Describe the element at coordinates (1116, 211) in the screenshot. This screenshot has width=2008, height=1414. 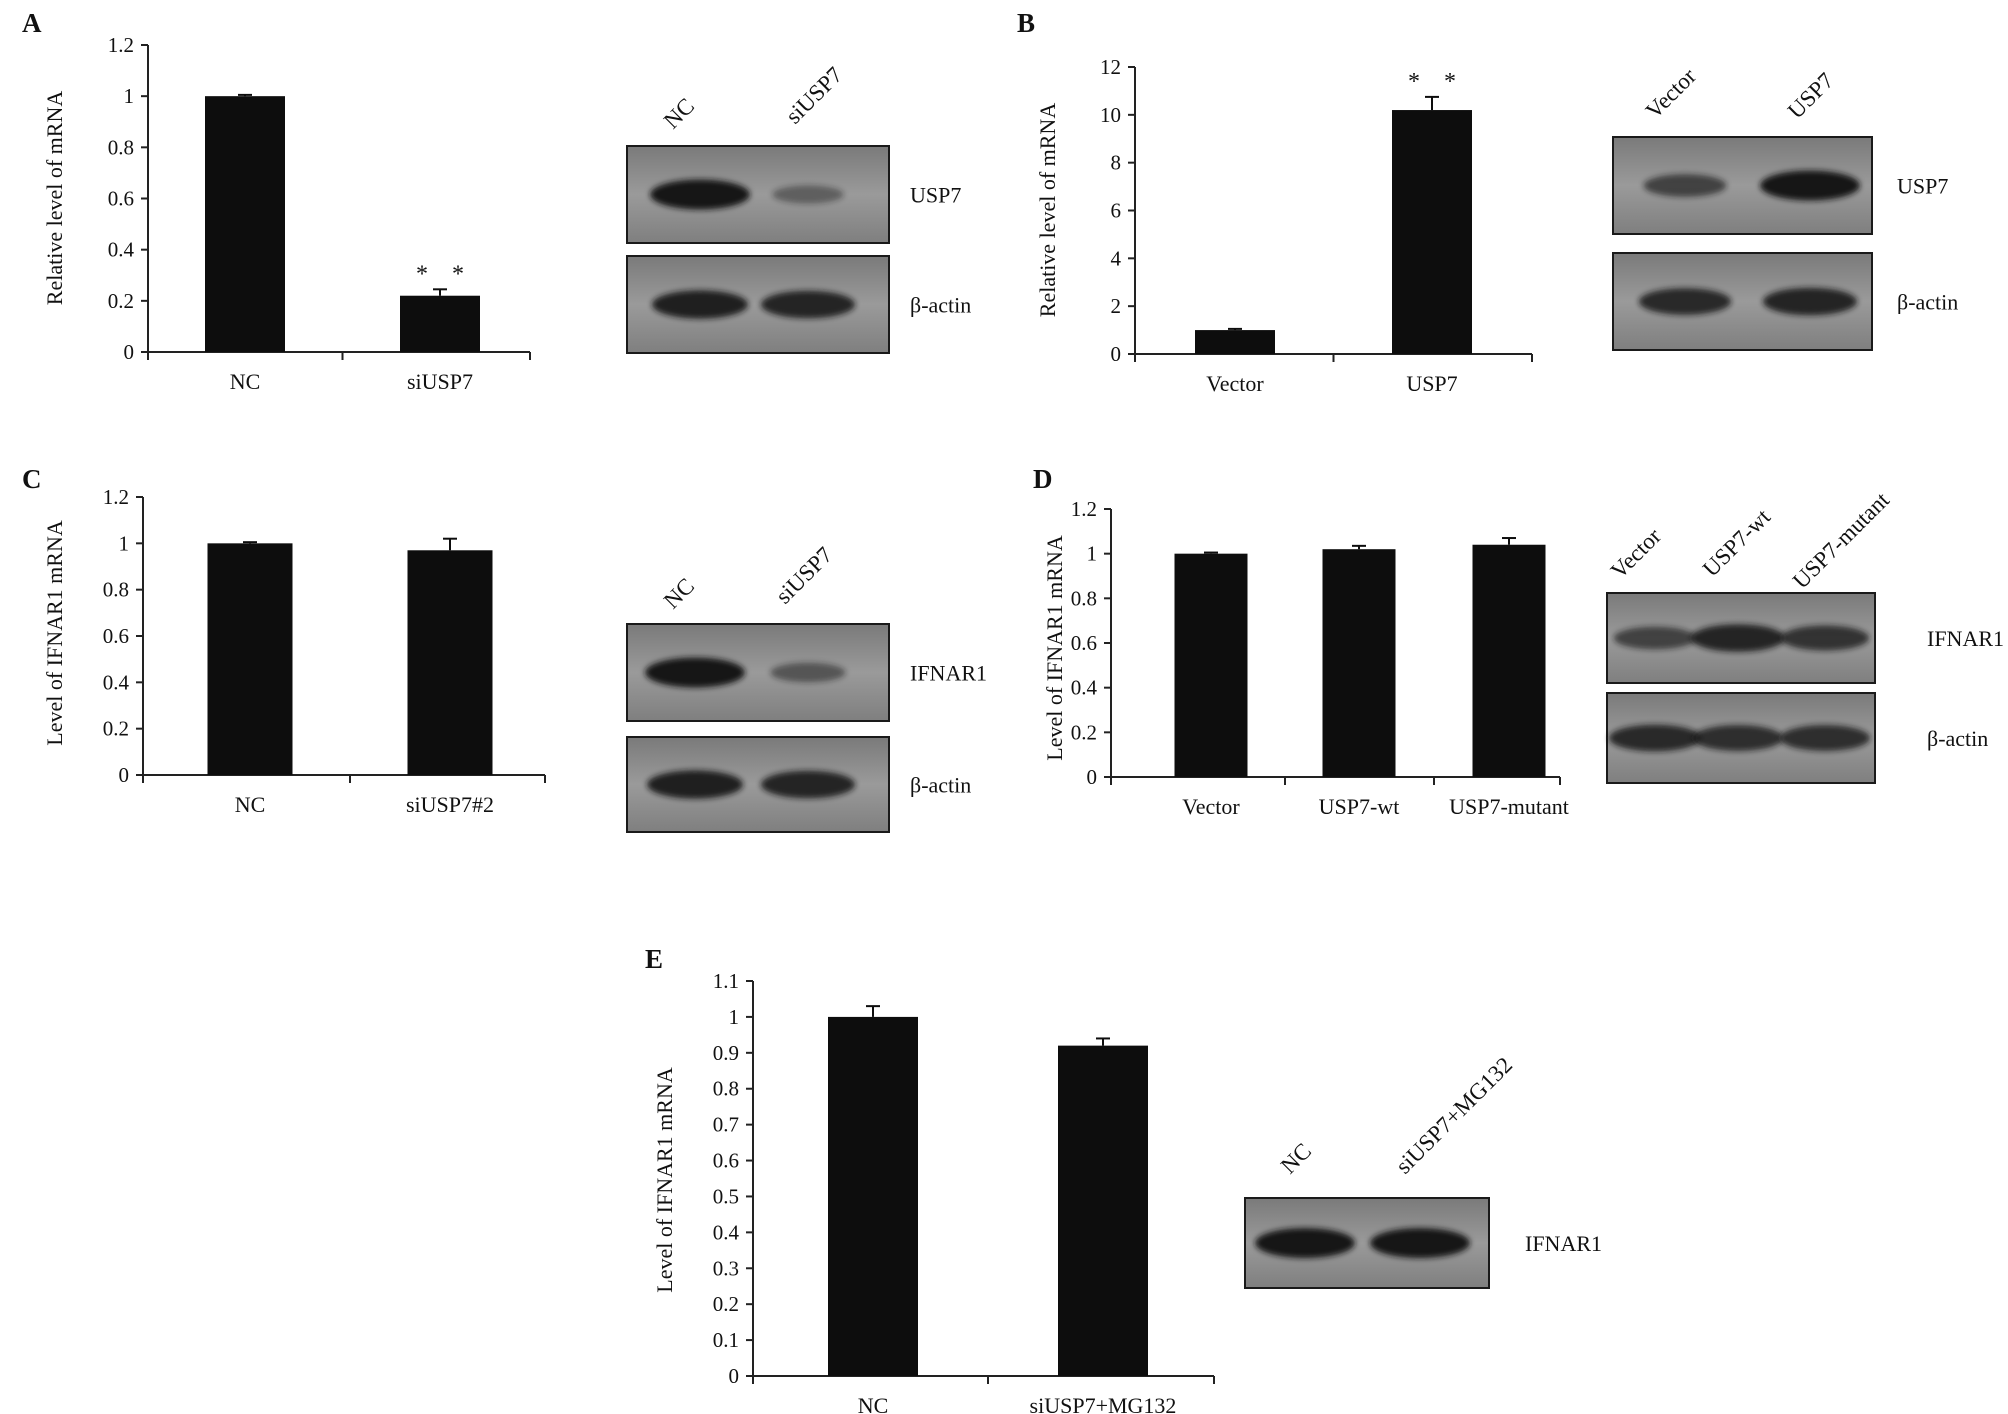
I see `y-tick-label: 6` at that location.